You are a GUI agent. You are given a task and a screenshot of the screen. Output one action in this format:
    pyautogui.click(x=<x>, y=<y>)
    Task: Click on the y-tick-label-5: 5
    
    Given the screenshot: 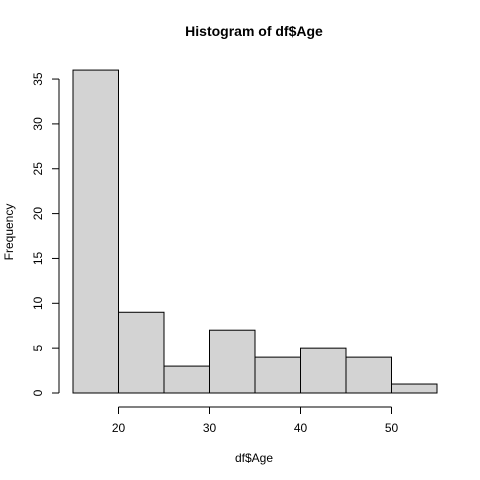 What is the action you would take?
    pyautogui.click(x=38, y=347)
    